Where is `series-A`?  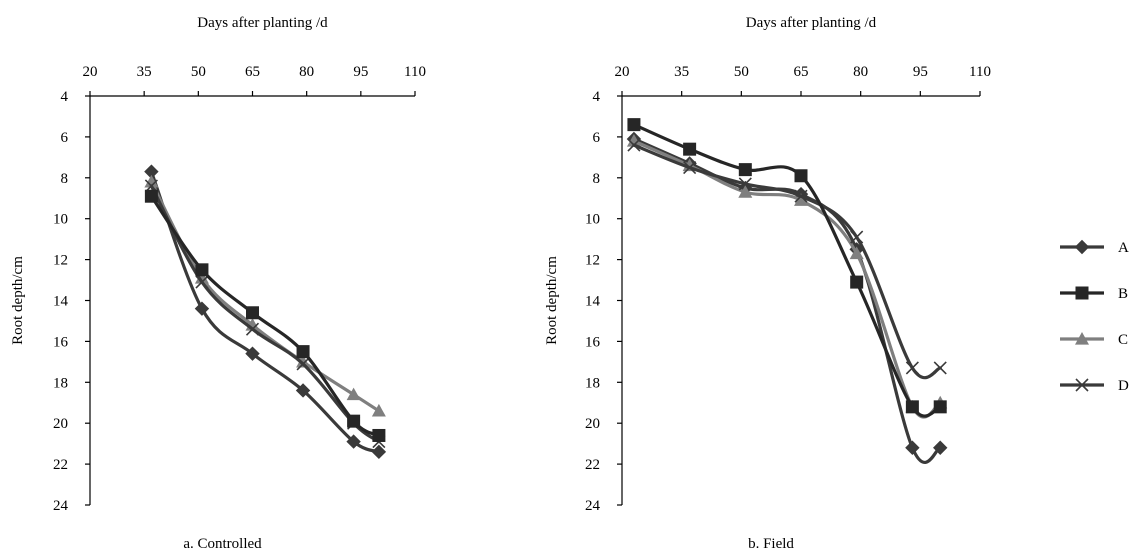 series-A is located at coordinates (265, 312).